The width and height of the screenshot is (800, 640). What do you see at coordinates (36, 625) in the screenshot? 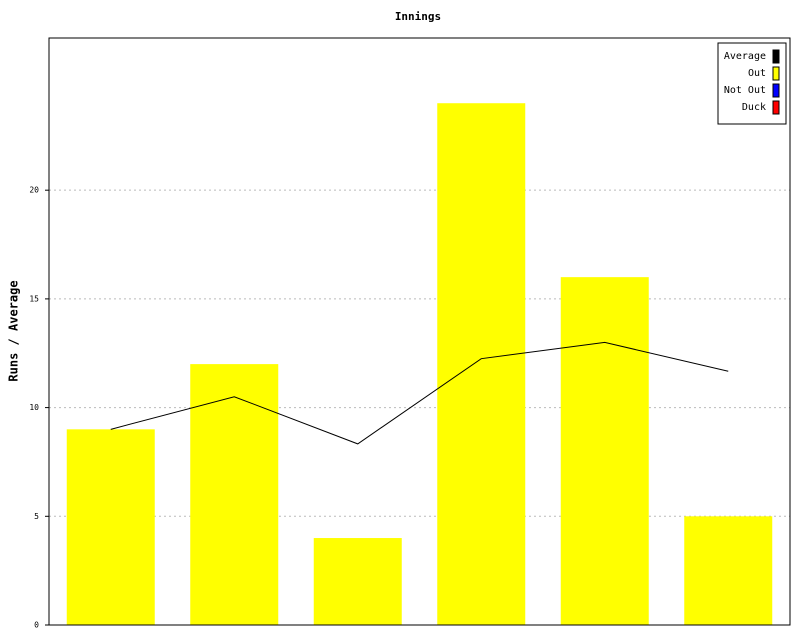
I see `y-tick-label: 0` at bounding box center [36, 625].